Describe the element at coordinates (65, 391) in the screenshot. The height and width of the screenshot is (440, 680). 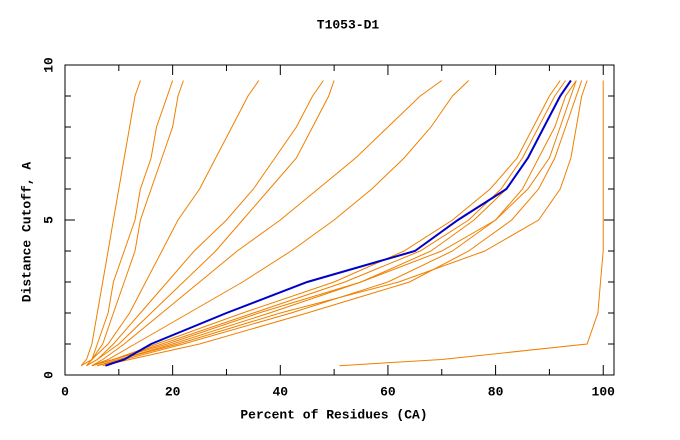
I see `x-tick-label: 0` at that location.